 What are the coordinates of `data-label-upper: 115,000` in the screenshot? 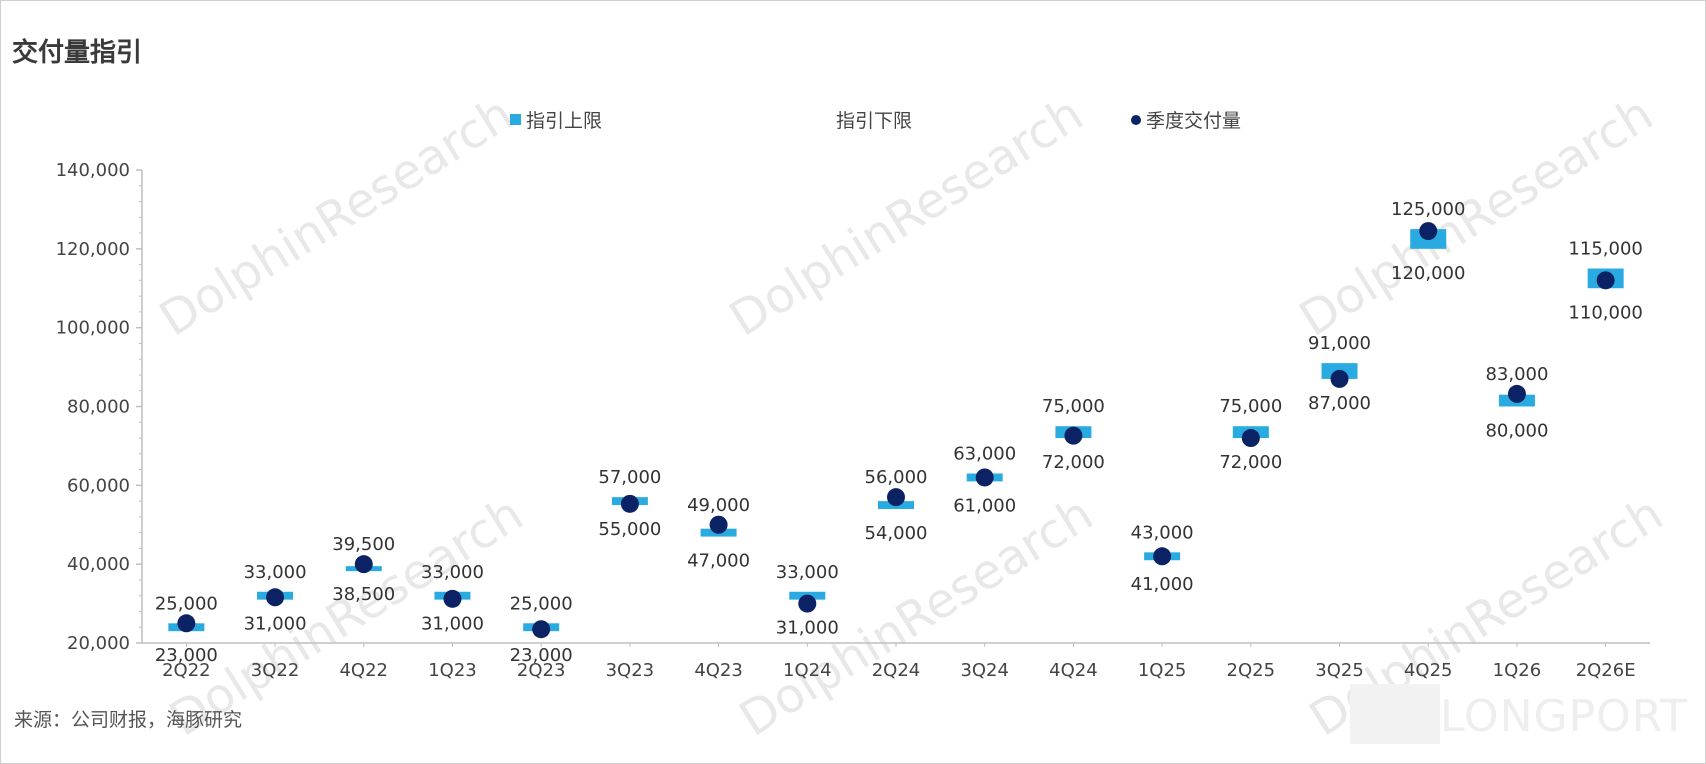 It's located at (1605, 249).